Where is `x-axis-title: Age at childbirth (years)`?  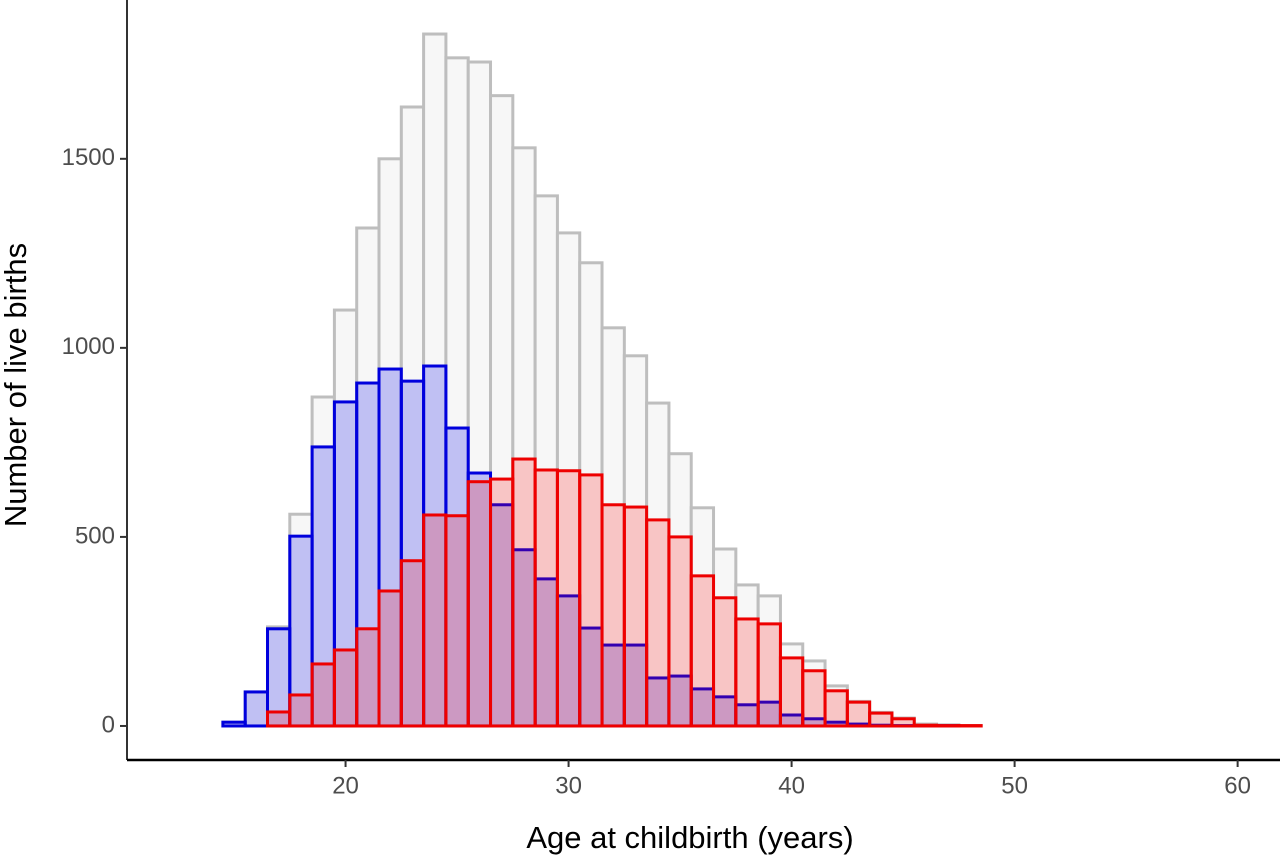
x-axis-title: Age at childbirth (years) is located at coordinates (689, 837).